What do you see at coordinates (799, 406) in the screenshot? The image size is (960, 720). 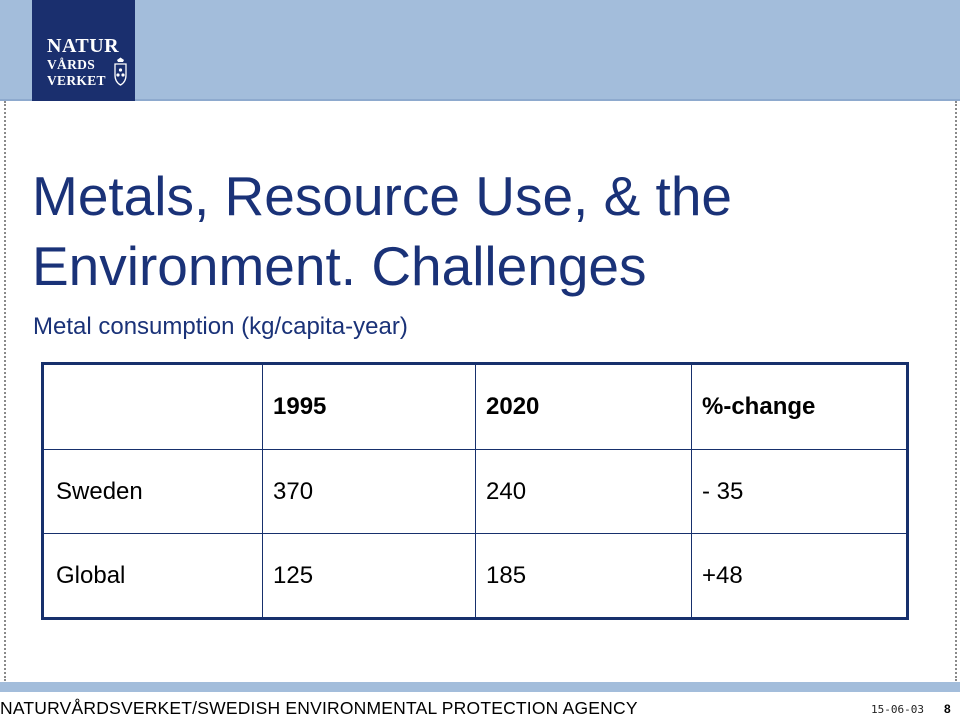 I see `header-cell-change: %-change` at bounding box center [799, 406].